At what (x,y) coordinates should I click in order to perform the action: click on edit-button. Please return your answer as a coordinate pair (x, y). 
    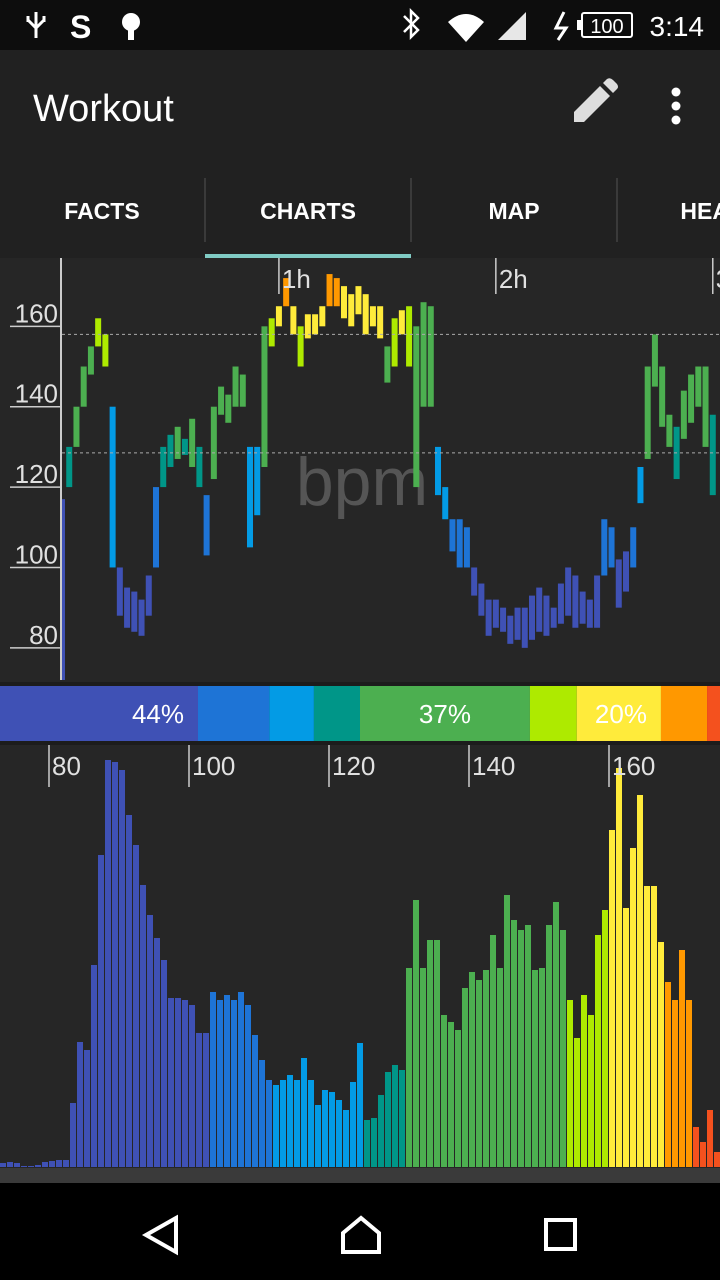
    Looking at the image, I should click on (596, 100).